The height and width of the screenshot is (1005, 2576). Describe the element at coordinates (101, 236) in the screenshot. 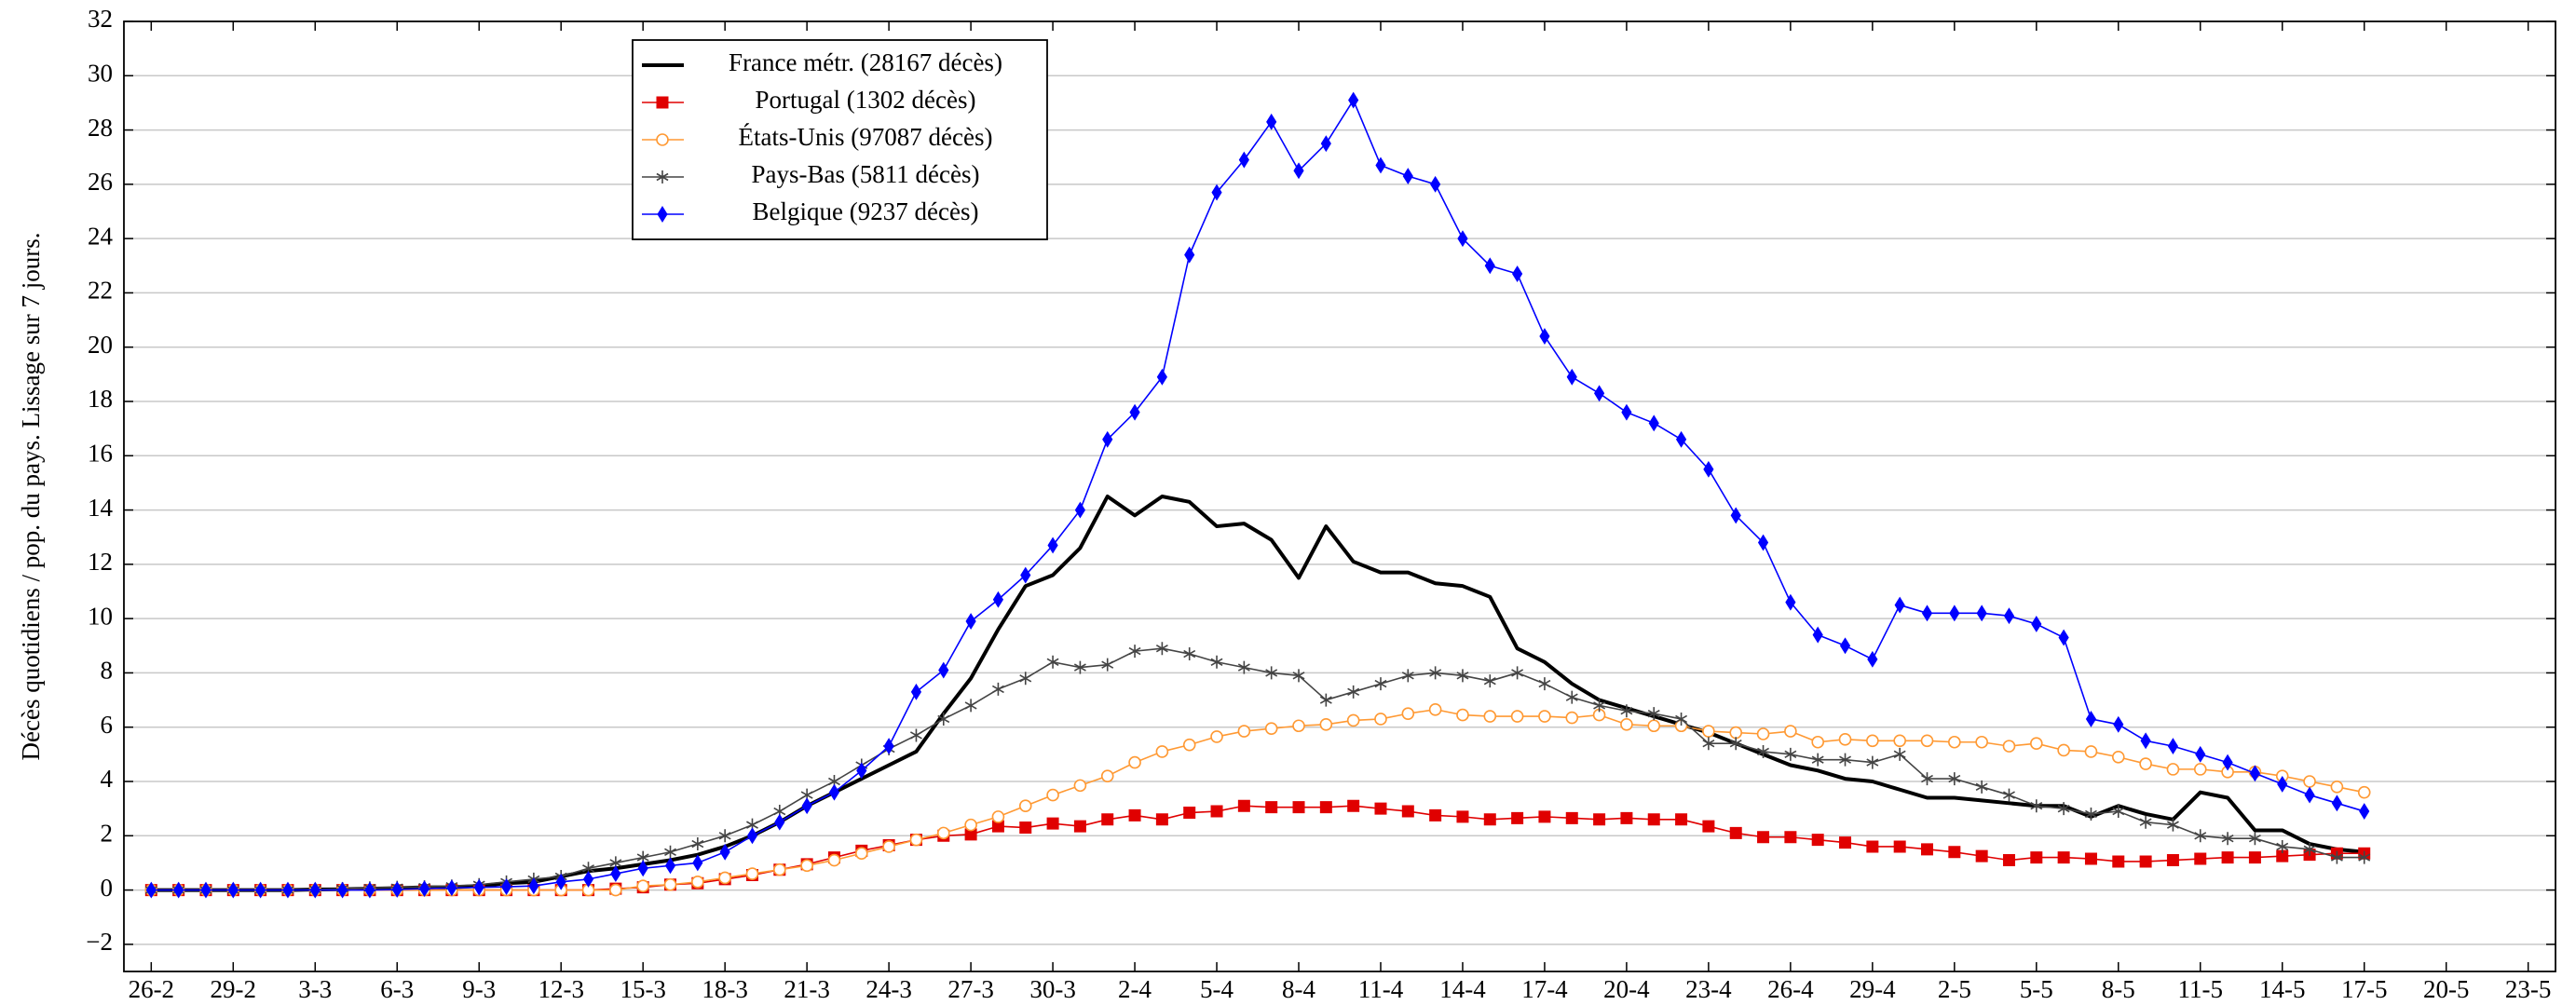

I see `y-tick-label: 24` at that location.